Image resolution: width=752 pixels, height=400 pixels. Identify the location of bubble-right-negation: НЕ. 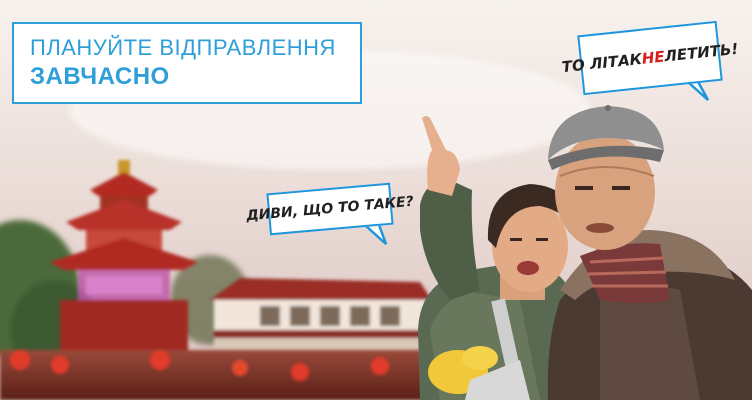
(653, 57).